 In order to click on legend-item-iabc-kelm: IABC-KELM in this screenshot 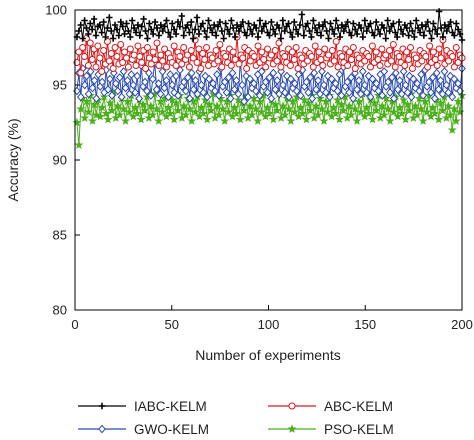, I will do `click(142, 406)`.